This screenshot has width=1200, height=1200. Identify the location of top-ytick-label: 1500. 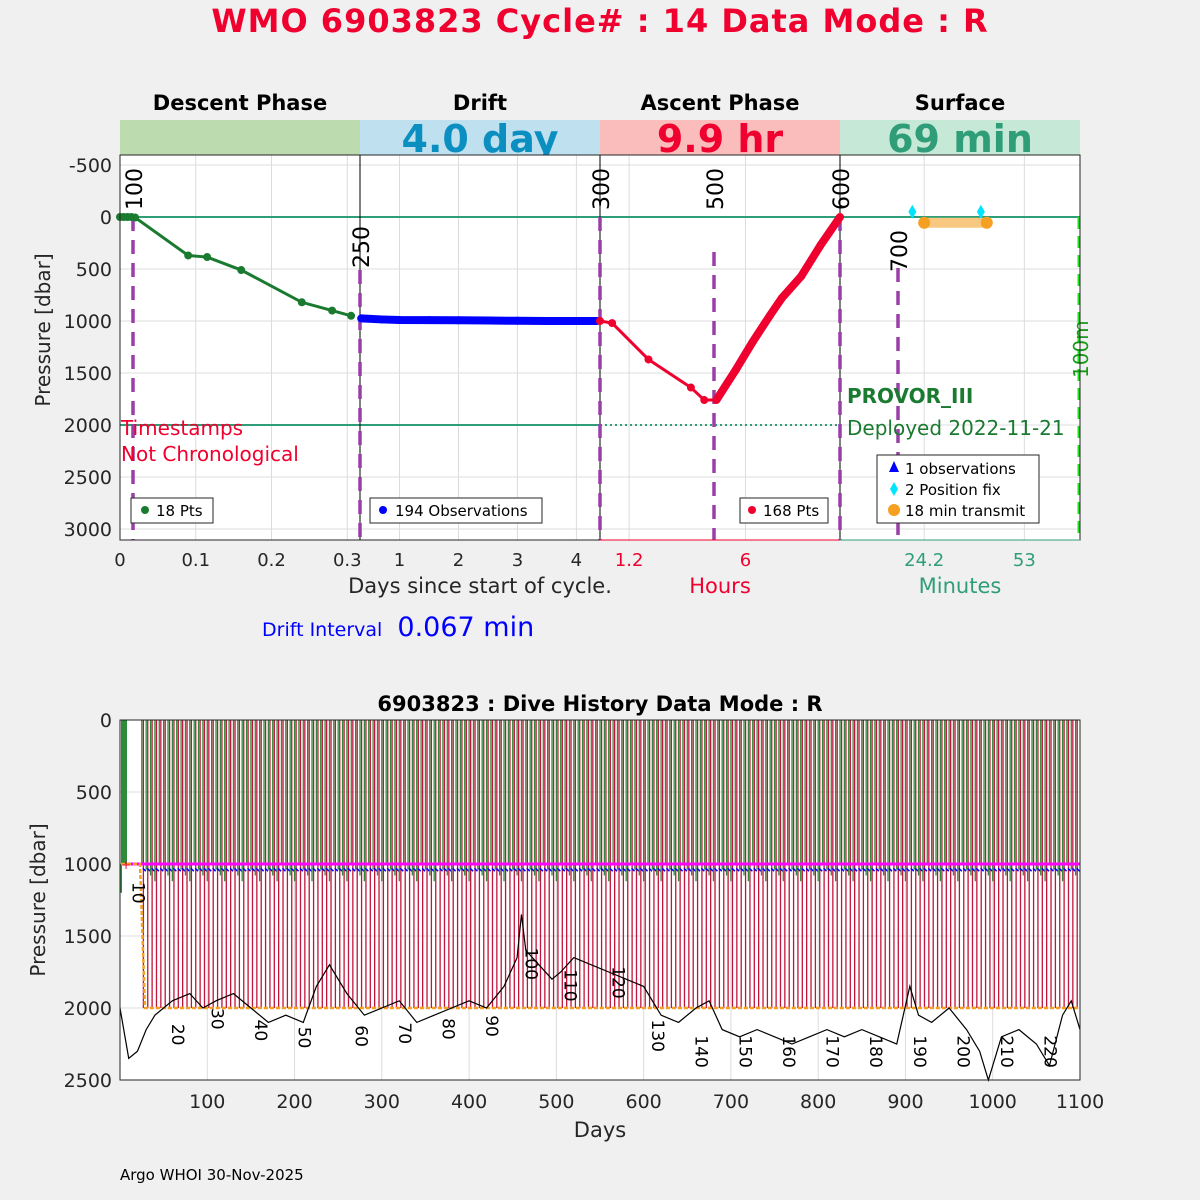
(88, 374).